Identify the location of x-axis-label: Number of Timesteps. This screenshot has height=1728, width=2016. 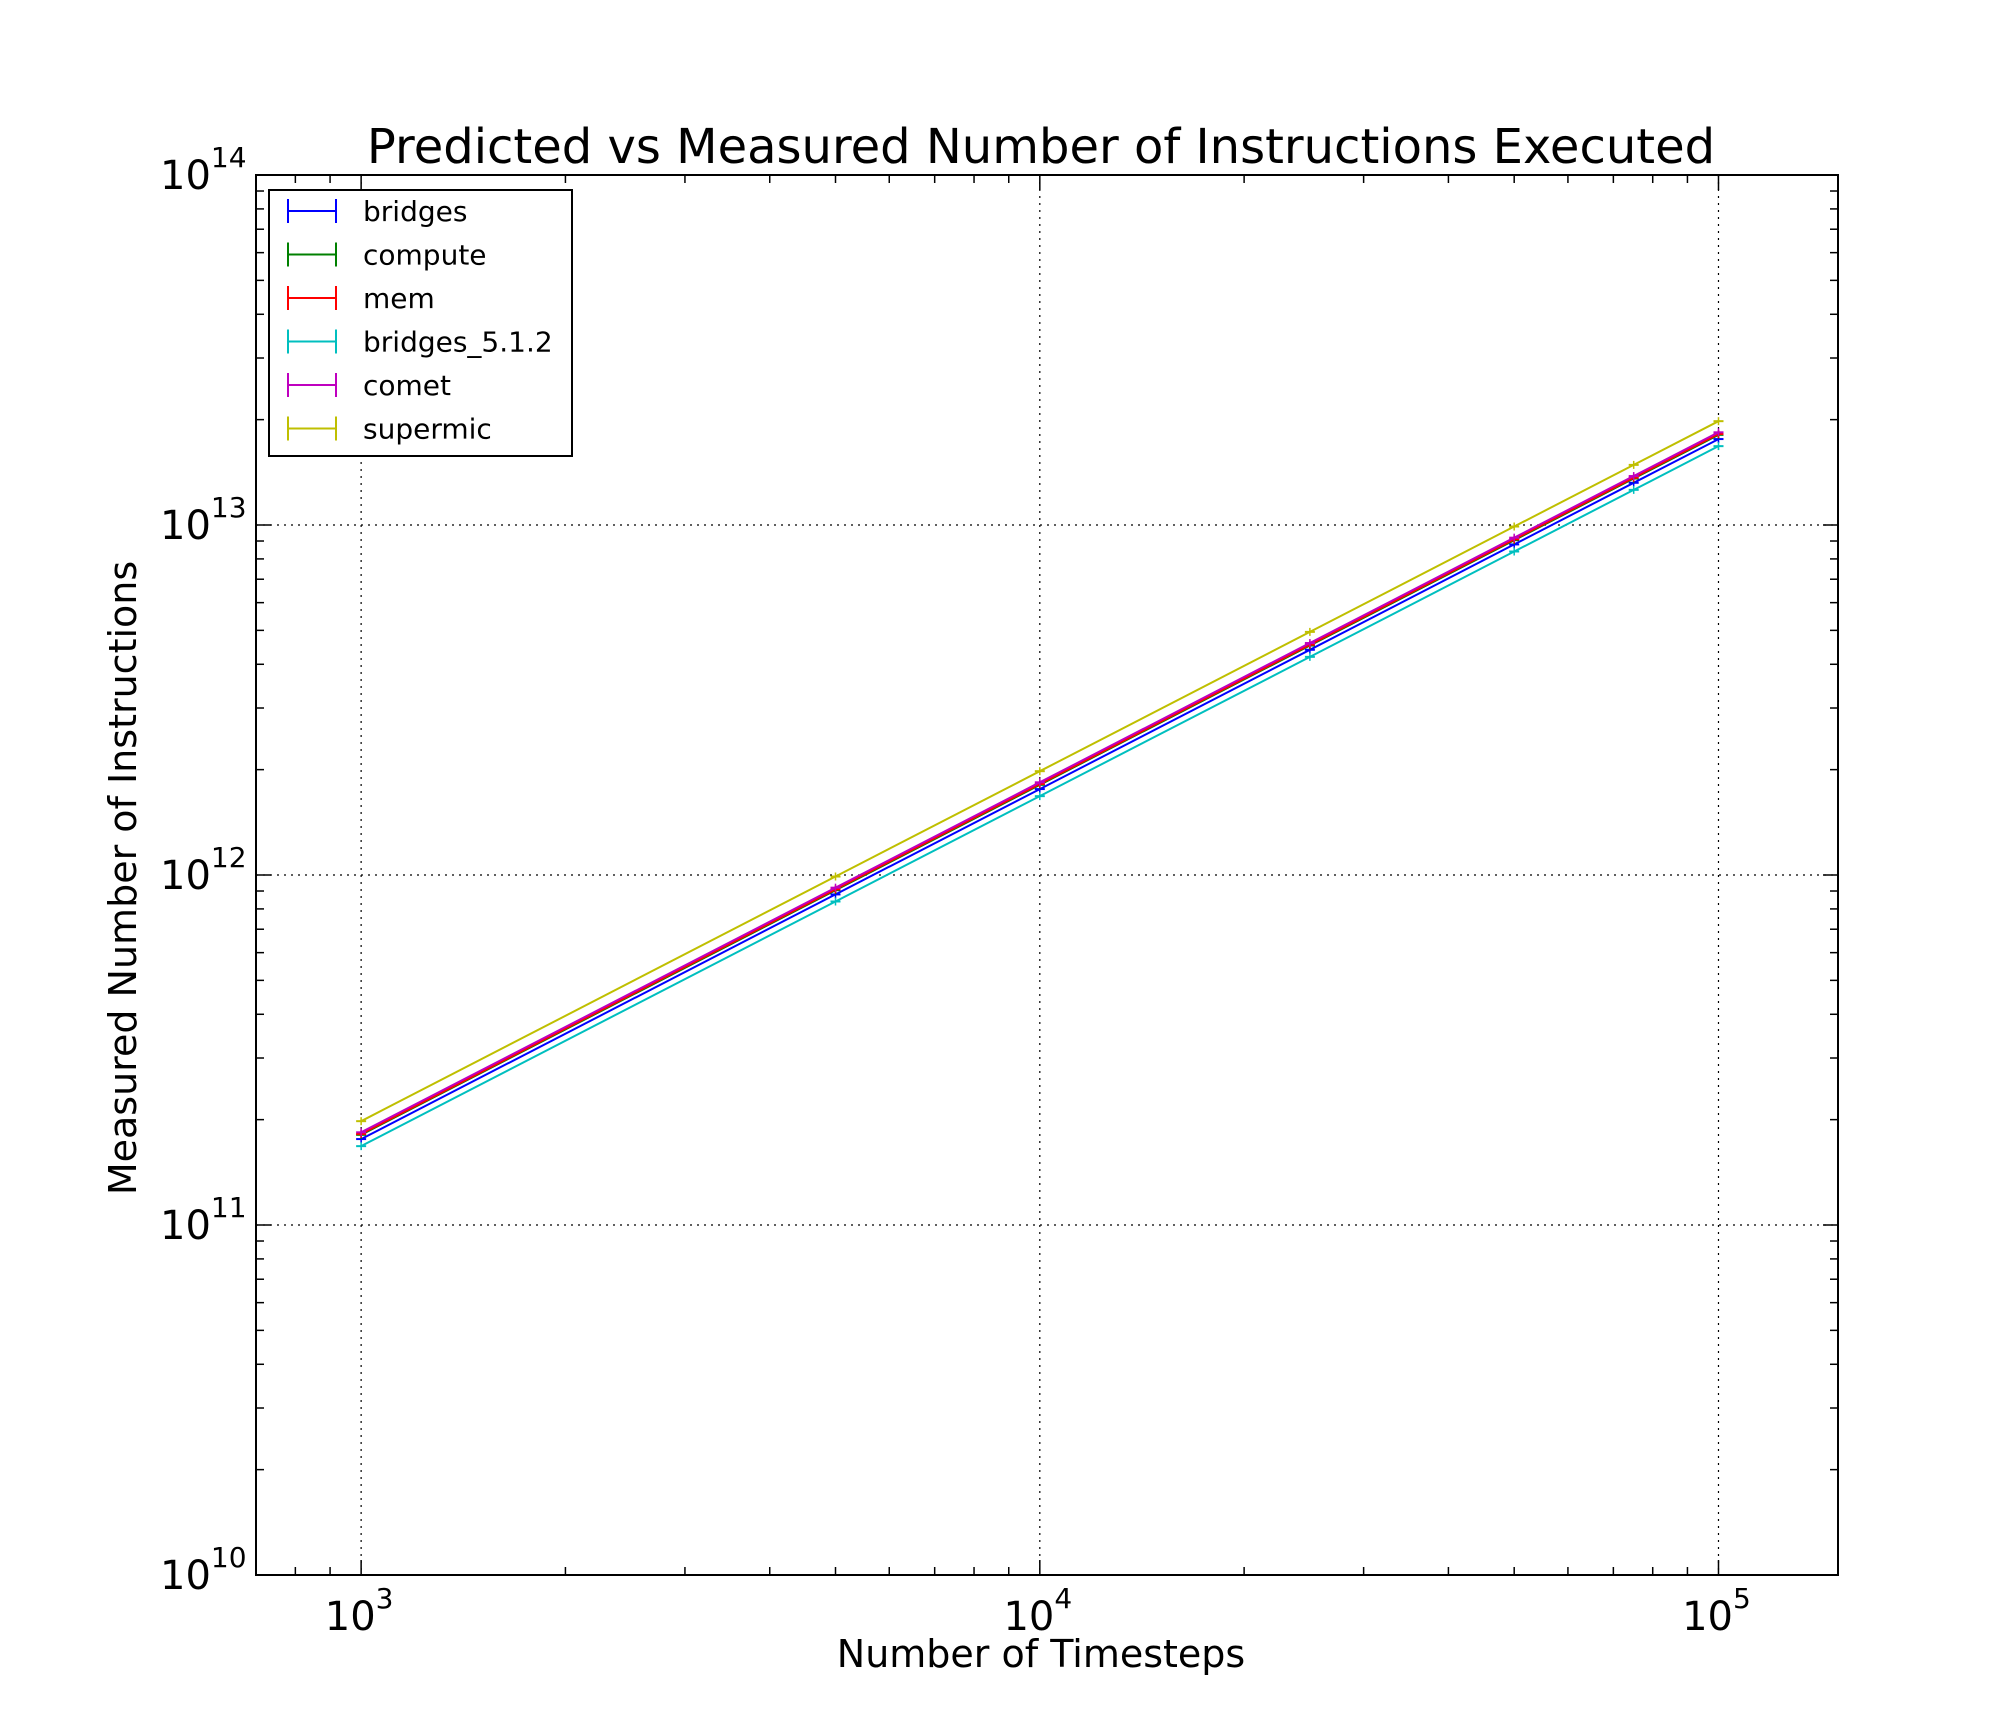
(1041, 1654).